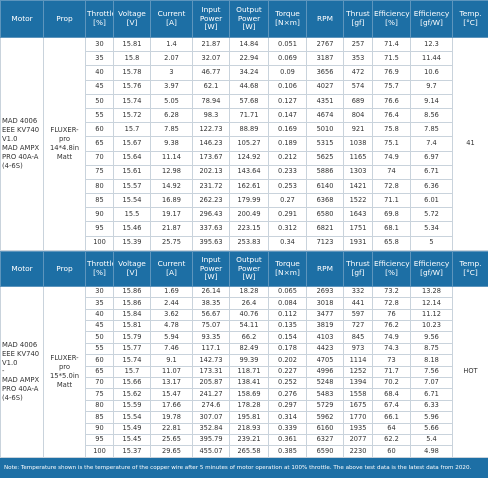 This screenshot has height=482, width=488. I want to click on value-cell: 15.57, so click(132, 186).